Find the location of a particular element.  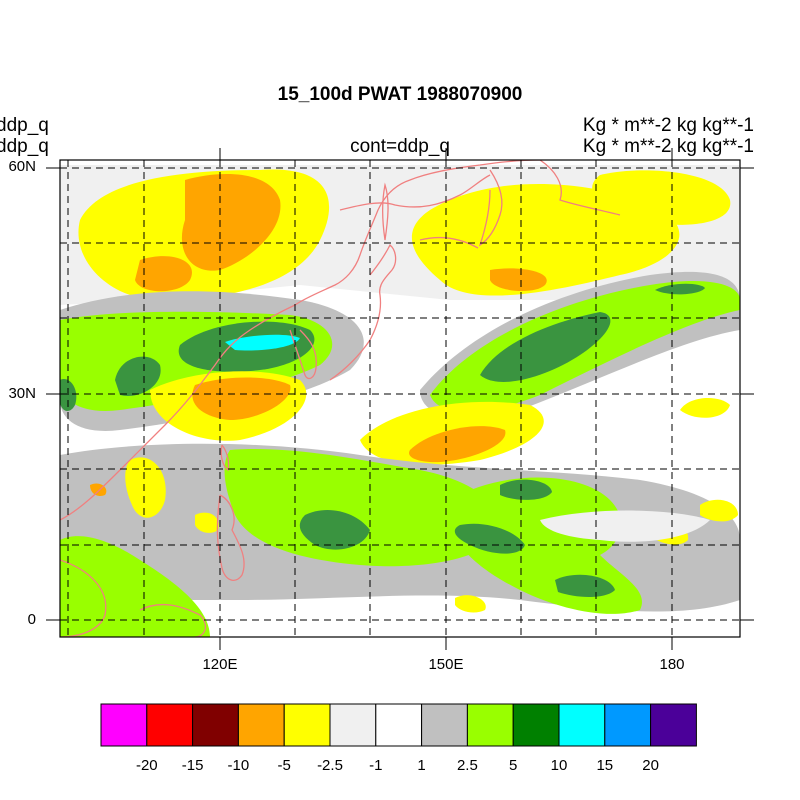

colorbar-tick-label: 20 is located at coordinates (650, 765).